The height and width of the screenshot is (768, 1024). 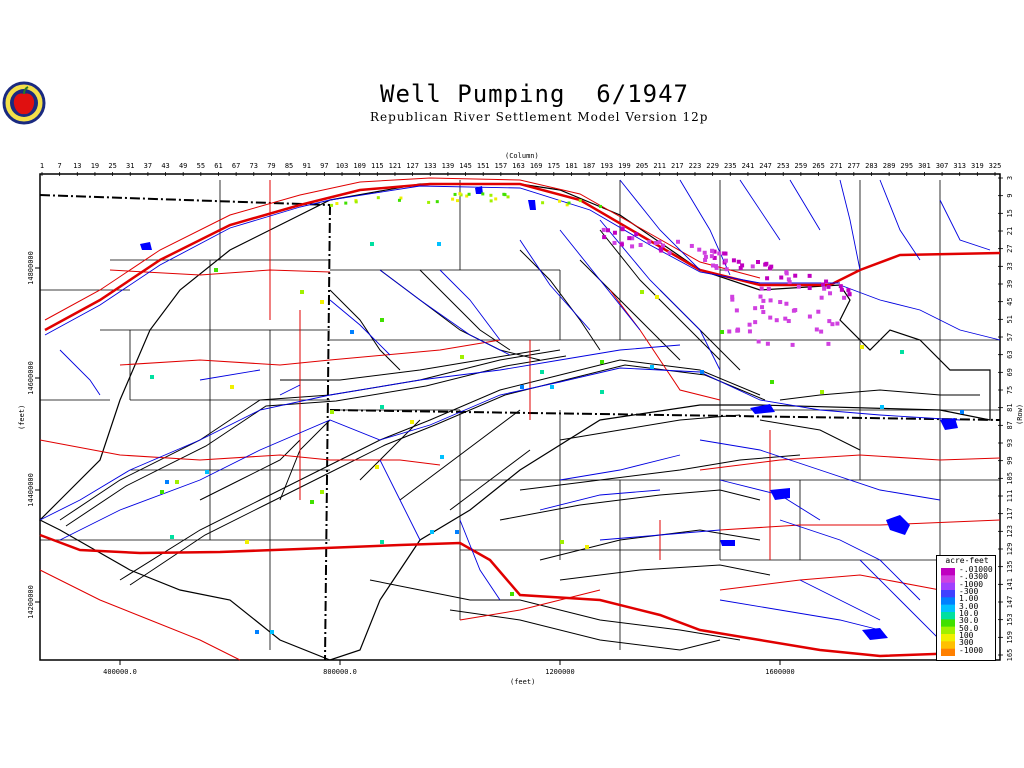 What do you see at coordinates (31, 490) in the screenshot?
I see `y-feet-tick-label: 14400000` at bounding box center [31, 490].